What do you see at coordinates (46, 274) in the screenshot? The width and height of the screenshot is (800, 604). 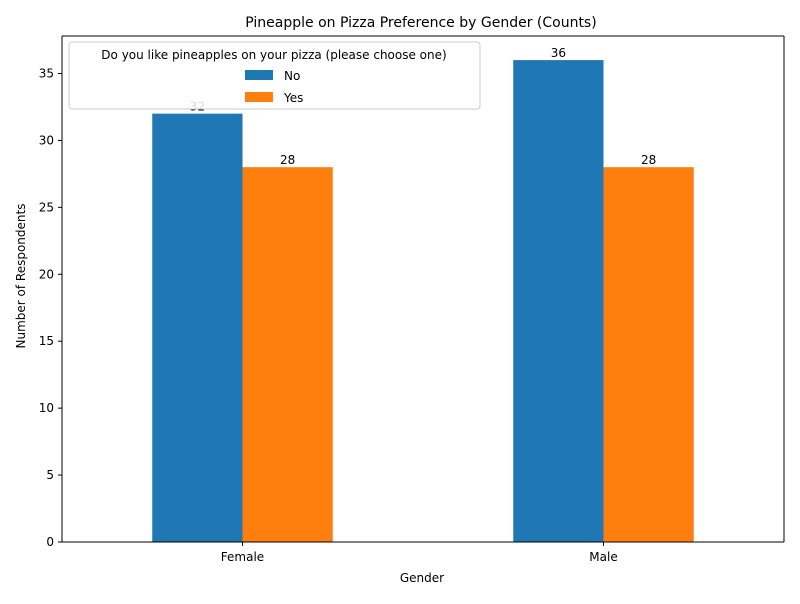 I see `y-tick-label: 20` at bounding box center [46, 274].